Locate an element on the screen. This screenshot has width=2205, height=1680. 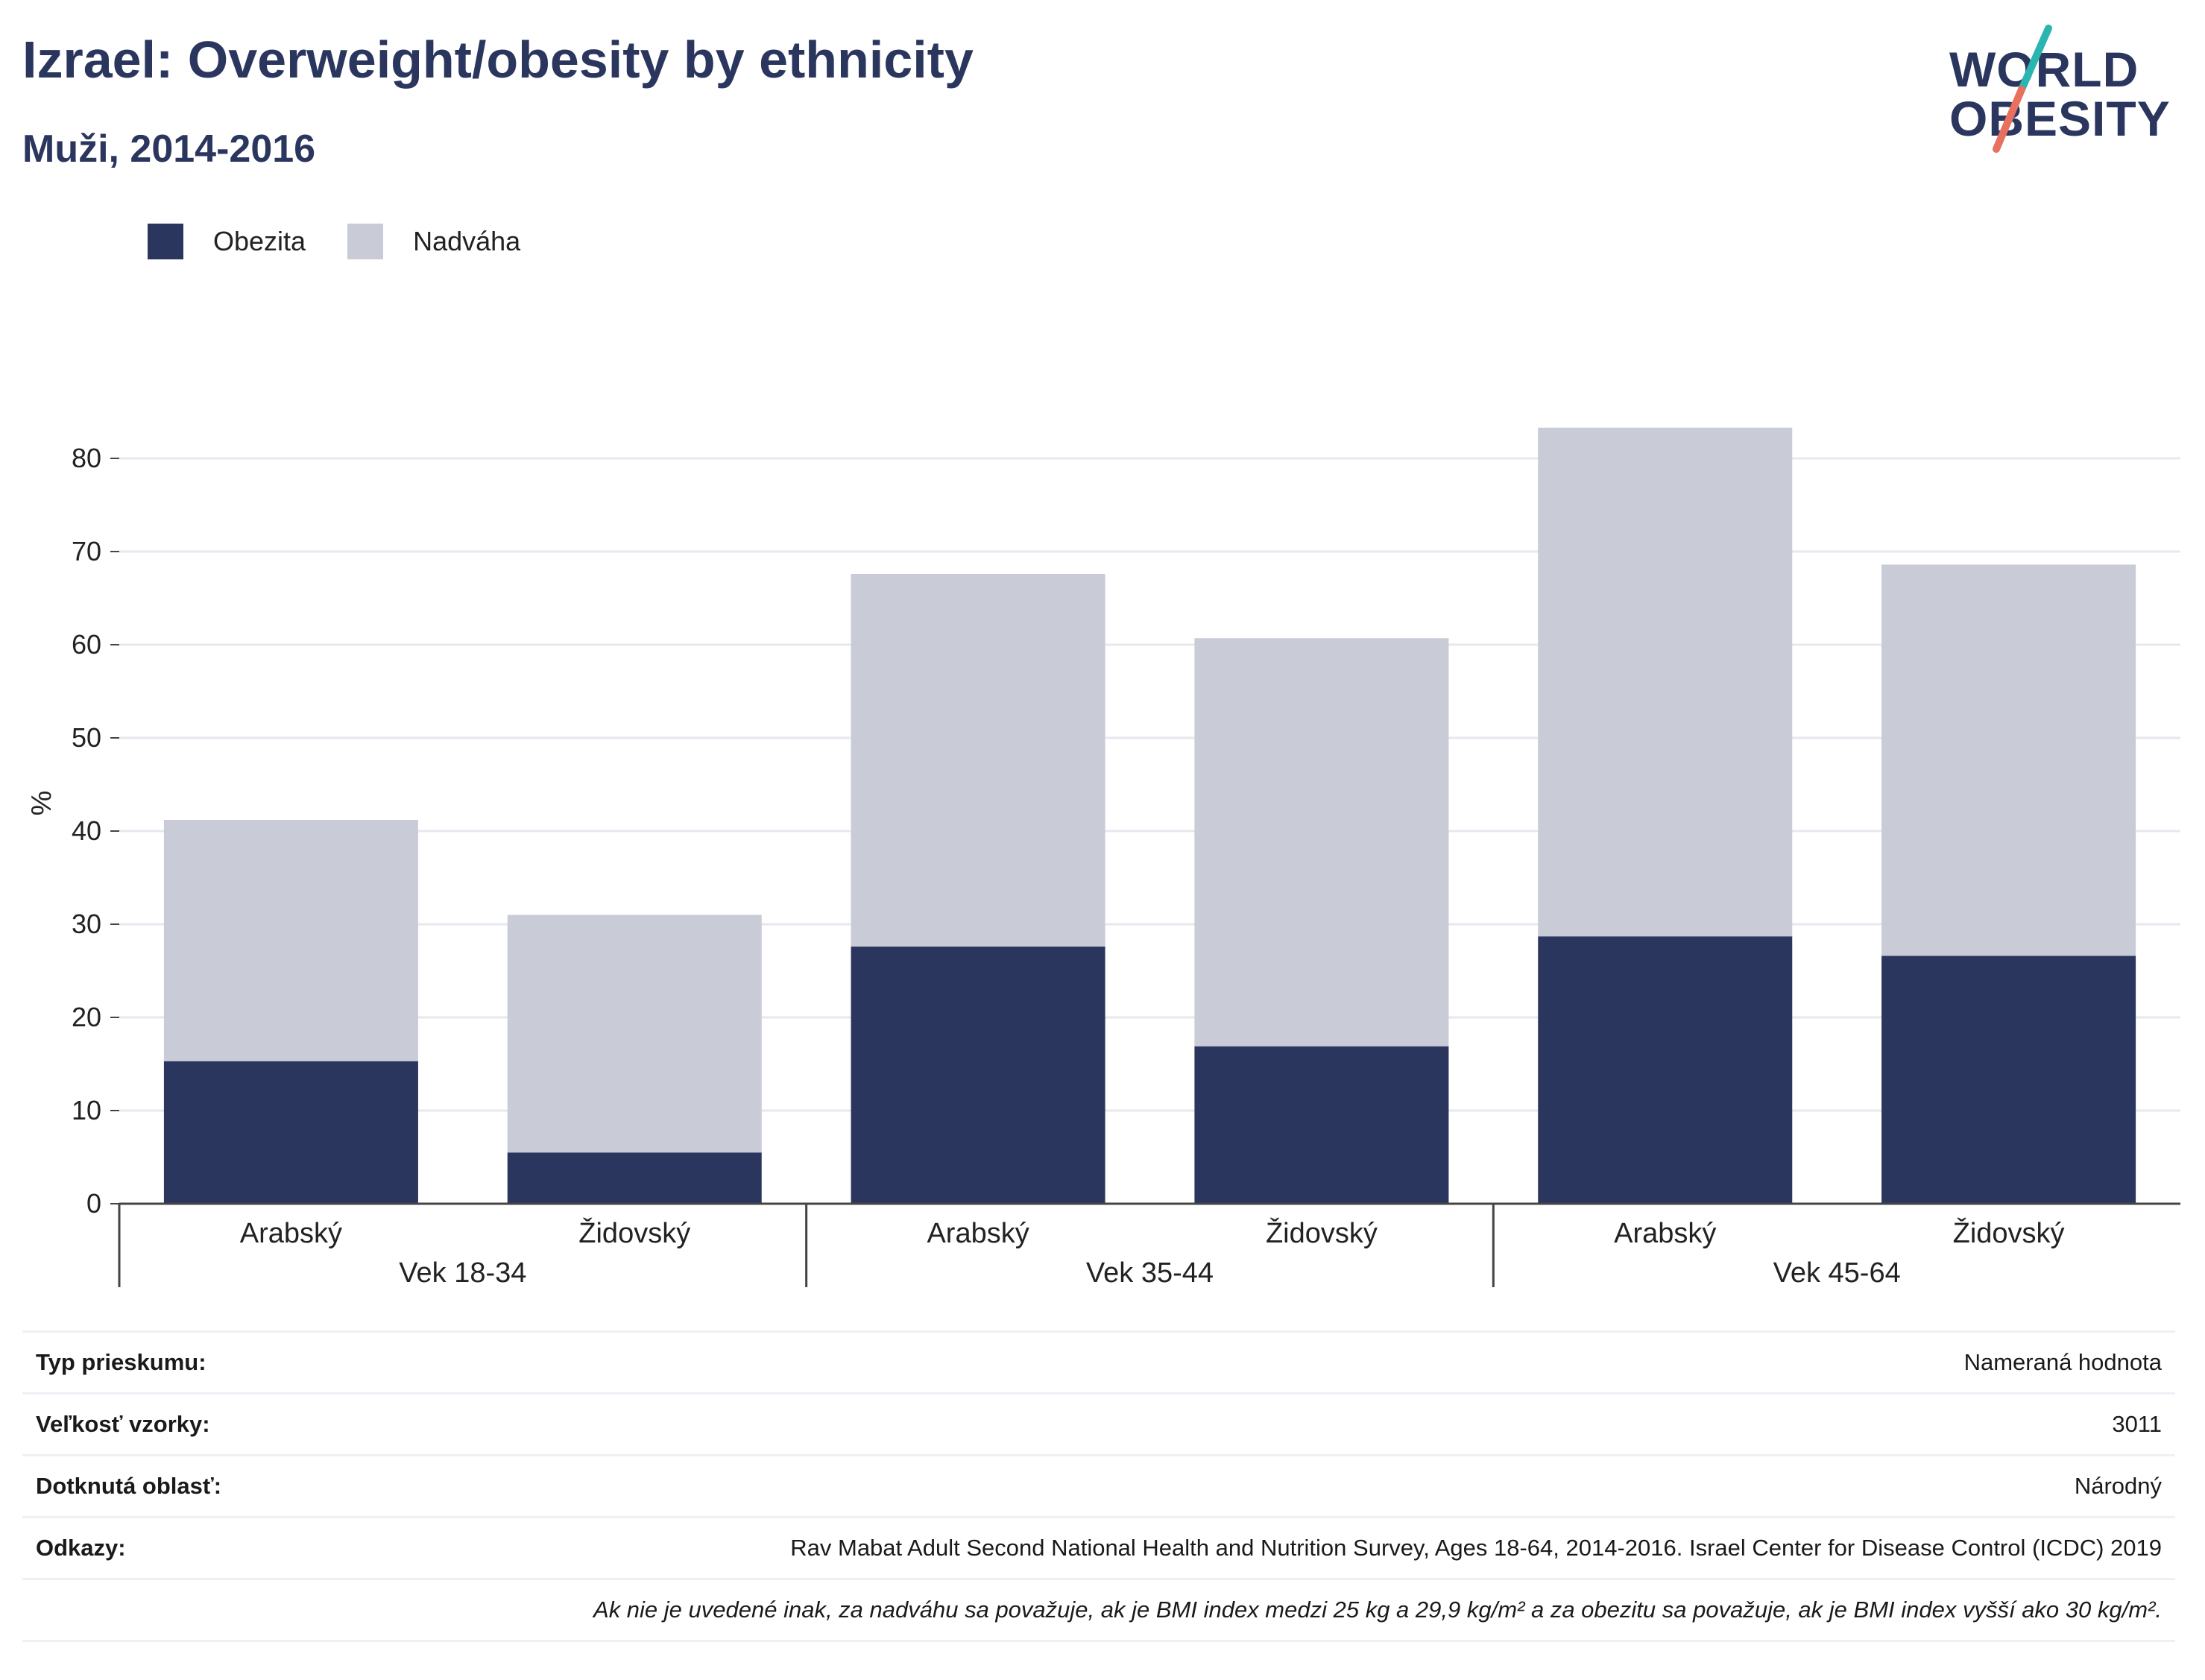
y-tick-label: 80 is located at coordinates (86, 458).